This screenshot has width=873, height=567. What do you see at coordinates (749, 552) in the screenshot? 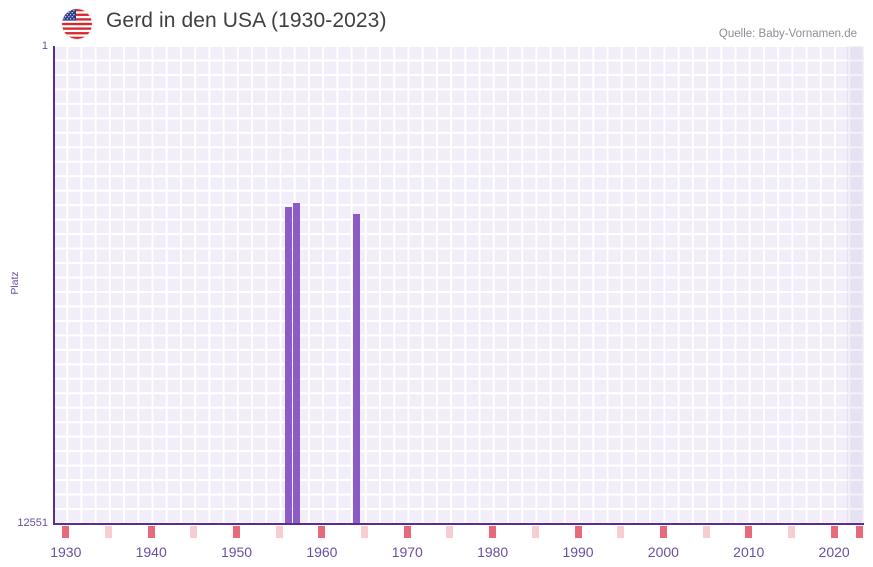
I see `x-axis-tick-label: 2010` at bounding box center [749, 552].